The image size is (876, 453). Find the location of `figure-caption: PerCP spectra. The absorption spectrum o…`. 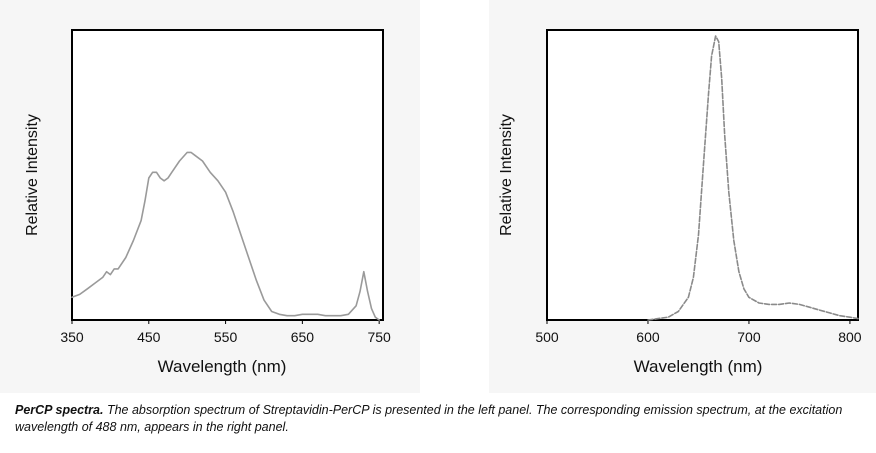

figure-caption: PerCP spectra. The absorption spectrum o… is located at coordinates (440, 419).